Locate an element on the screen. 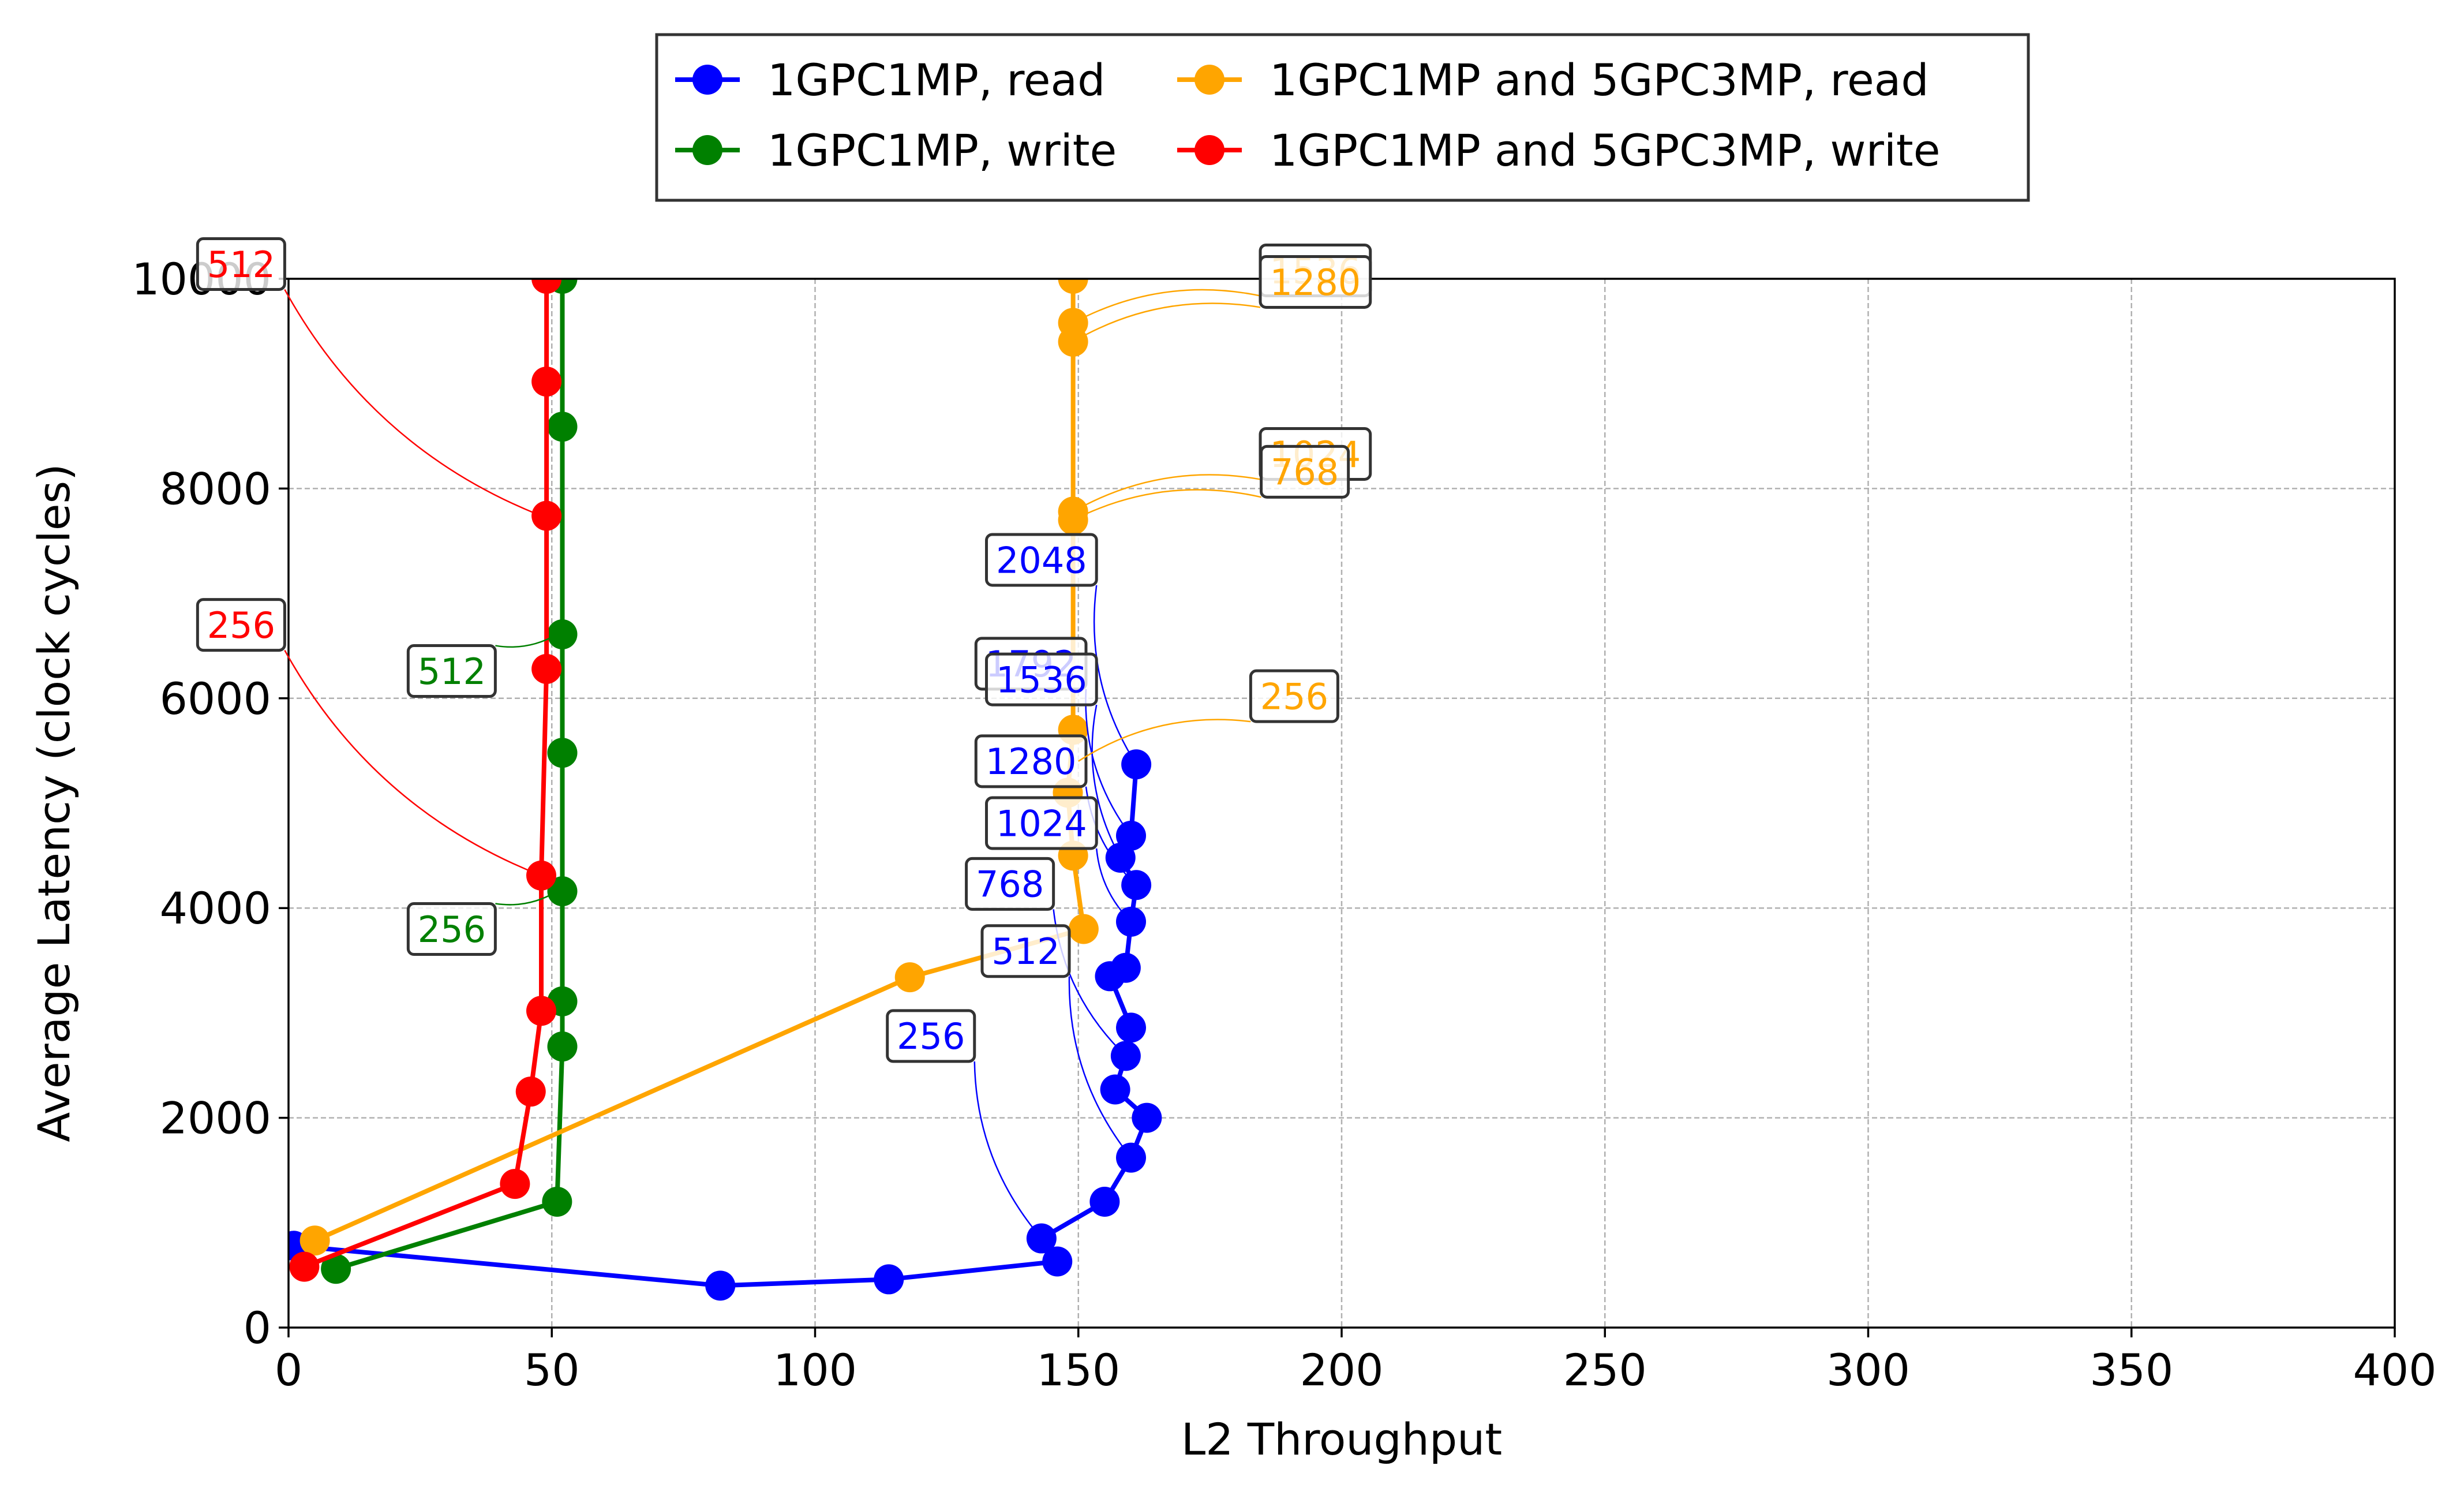  y-tick-label: 6000 is located at coordinates (216, 698).